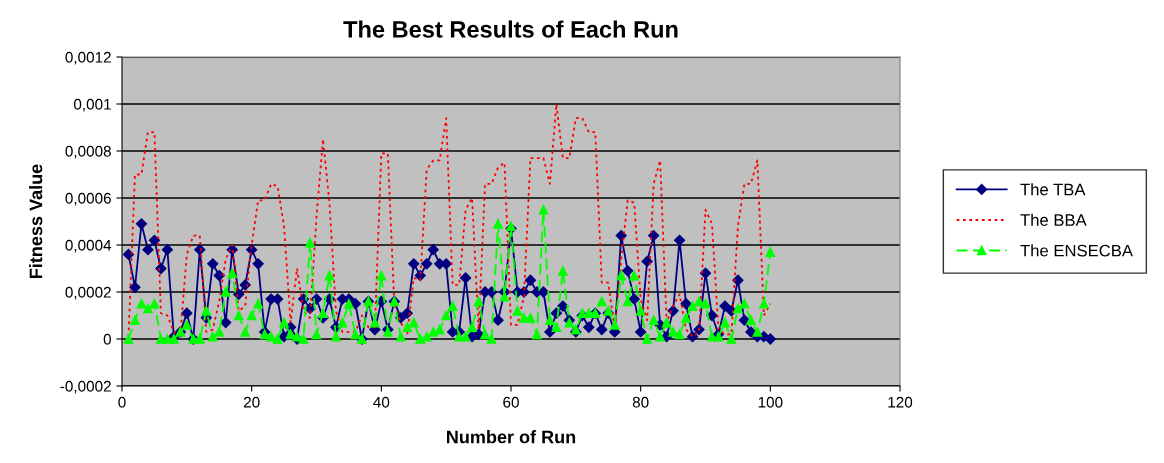  What do you see at coordinates (511, 437) in the screenshot?
I see `x-axis-title: Number of Run` at bounding box center [511, 437].